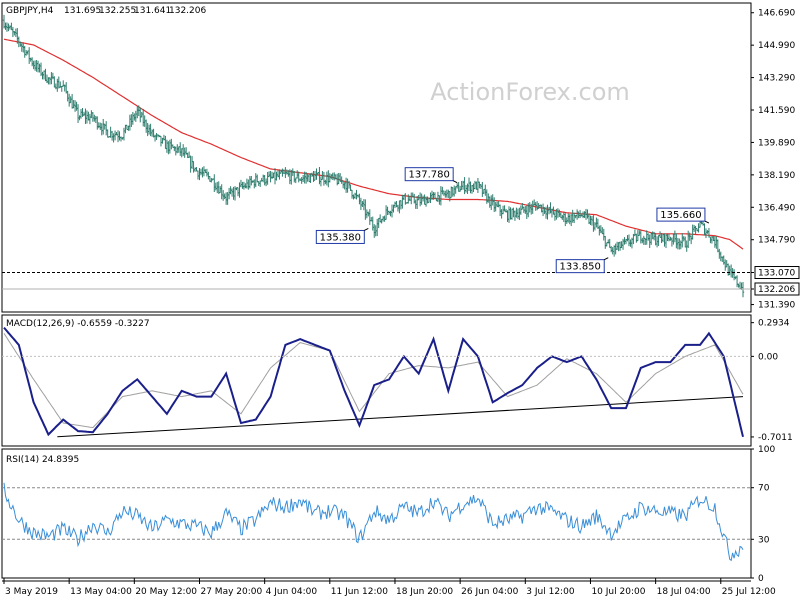 The height and width of the screenshot is (604, 800). Describe the element at coordinates (764, 489) in the screenshot. I see `rsi-tick-label: 70` at that location.